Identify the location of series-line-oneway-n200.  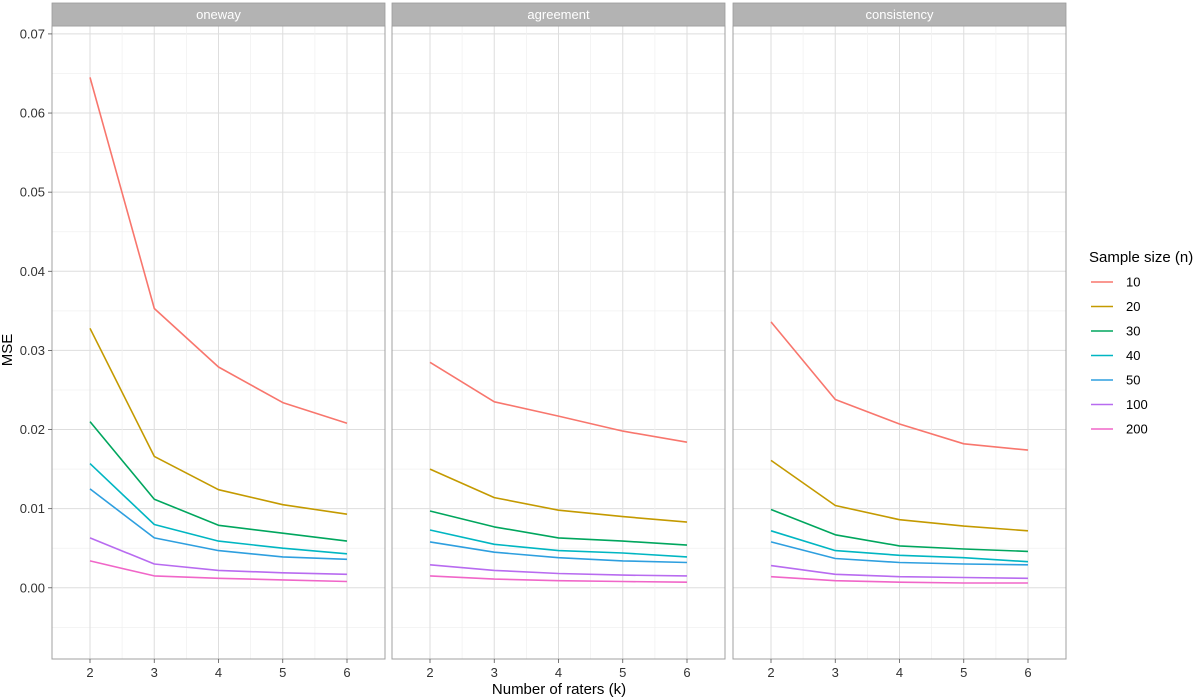
(218, 571).